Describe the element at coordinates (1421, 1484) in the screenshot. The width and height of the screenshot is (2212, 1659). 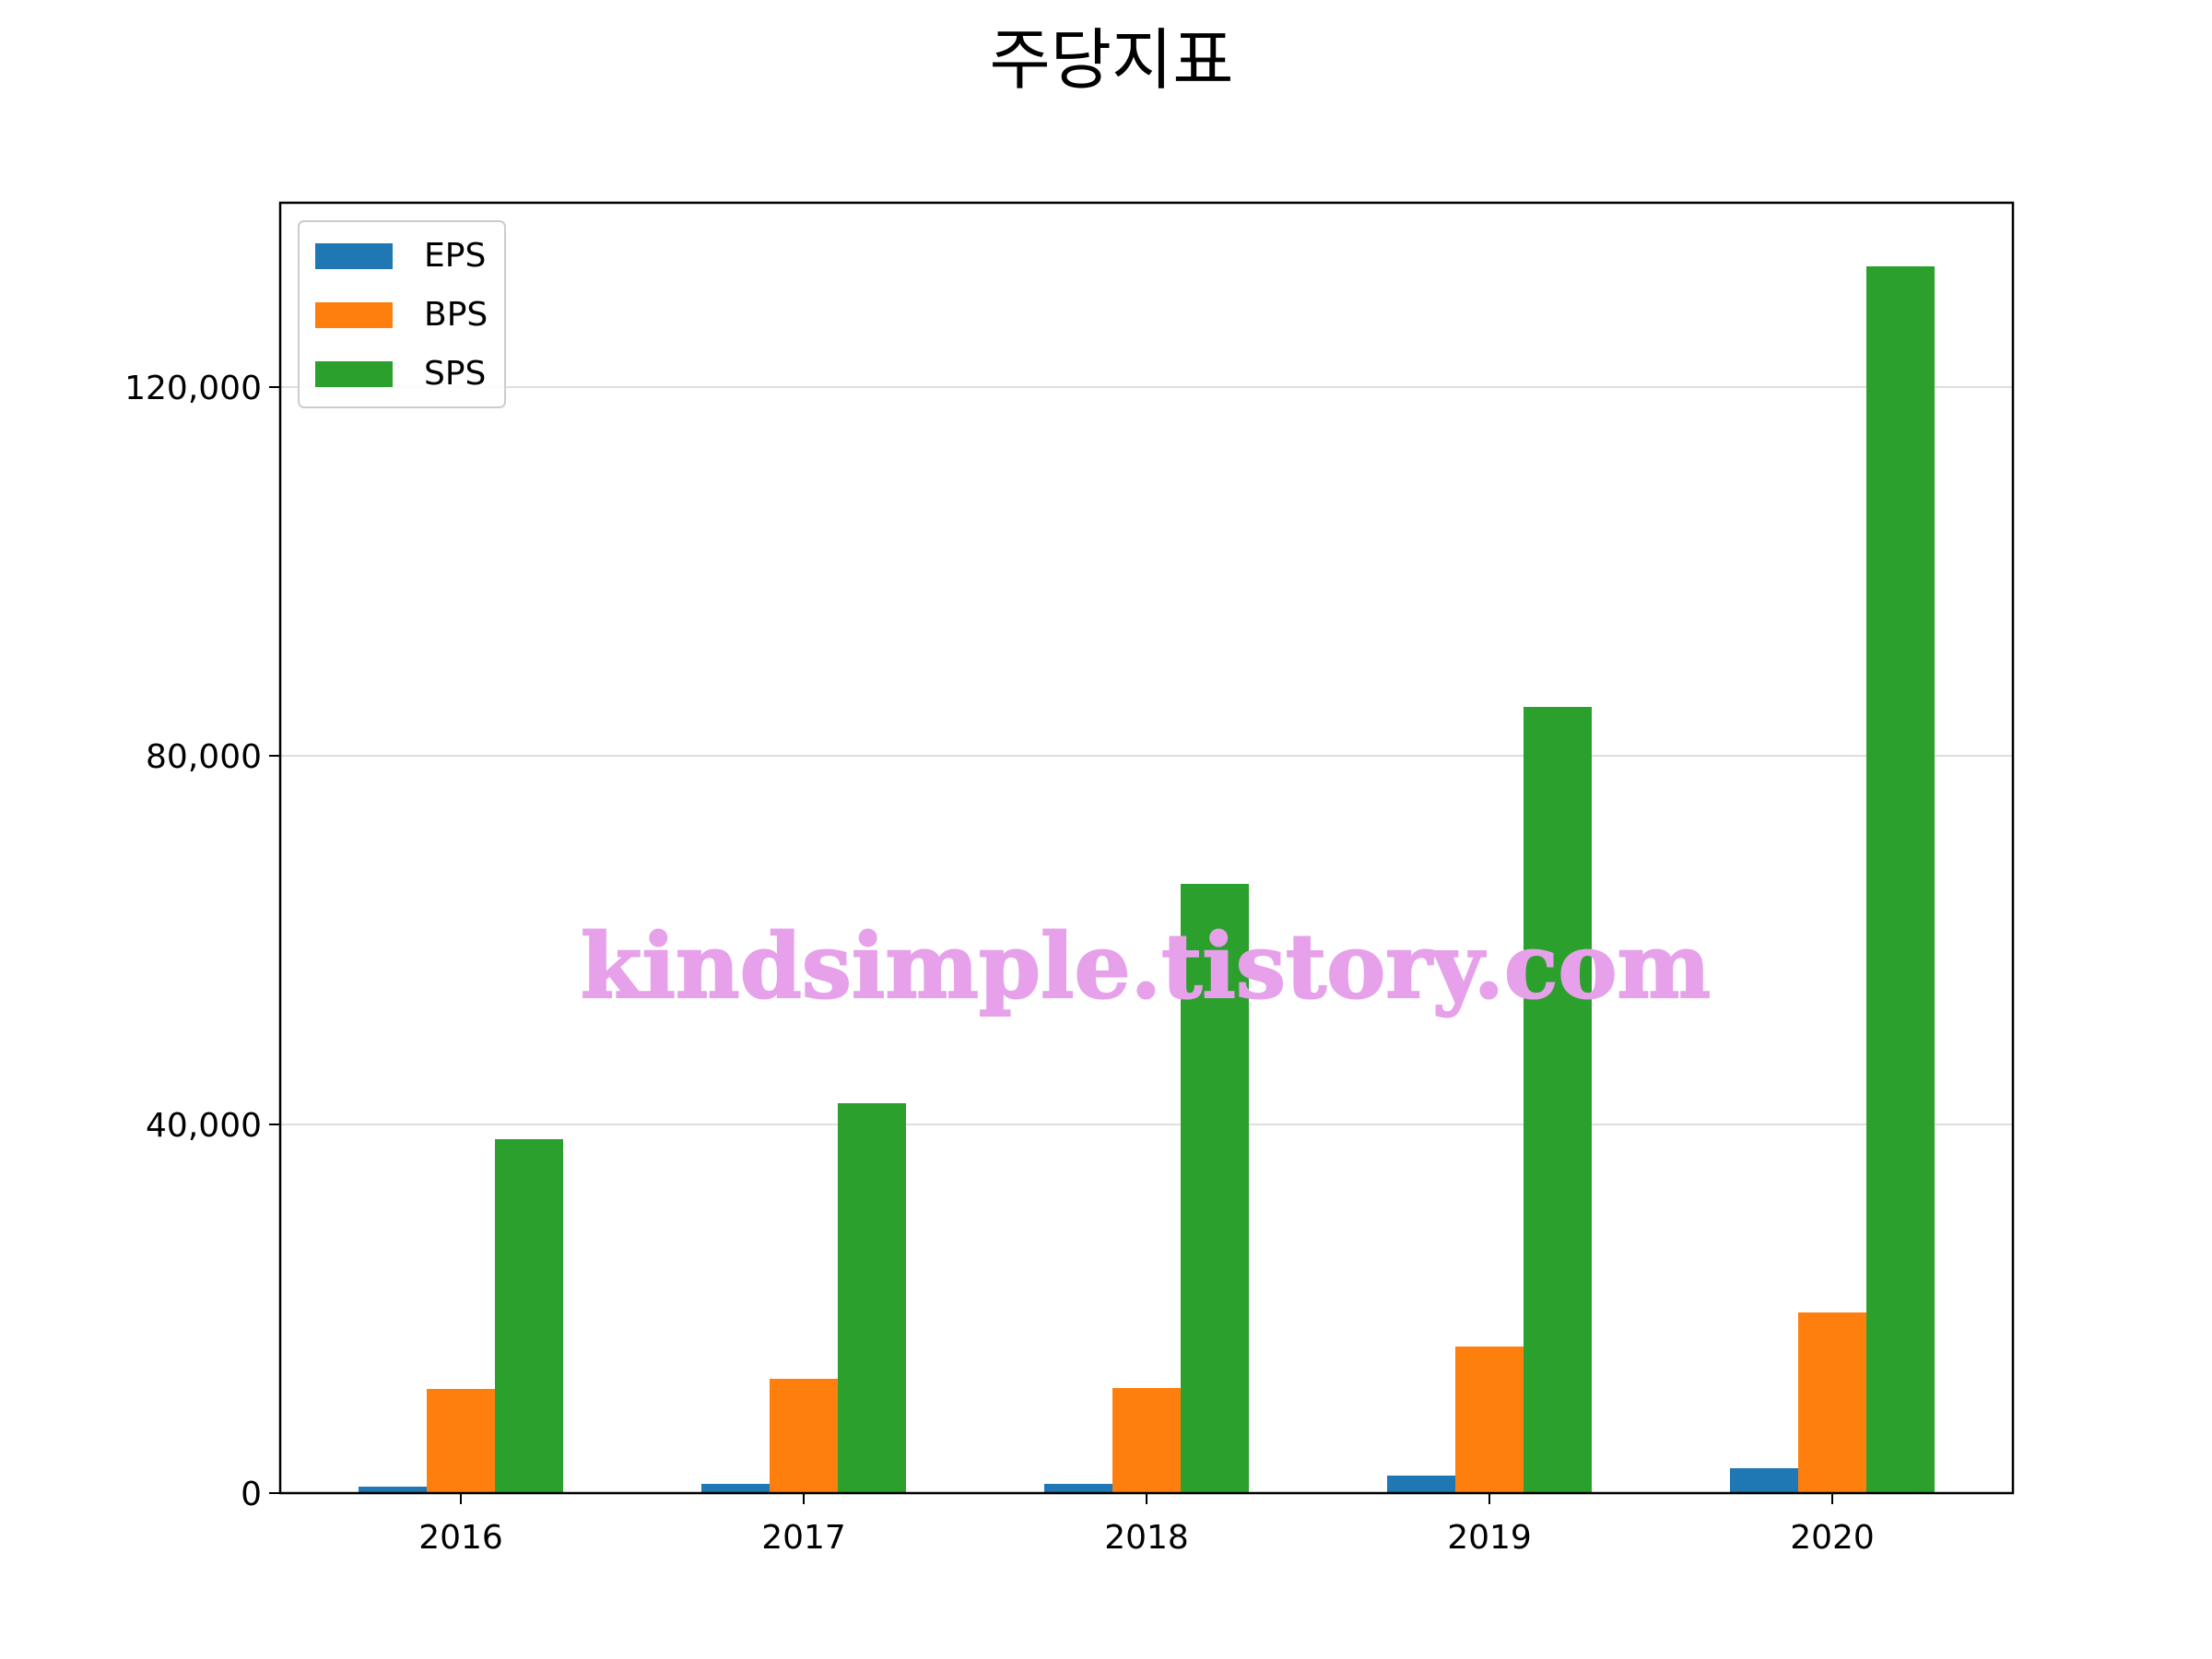
I see `bar-eps-2019` at that location.